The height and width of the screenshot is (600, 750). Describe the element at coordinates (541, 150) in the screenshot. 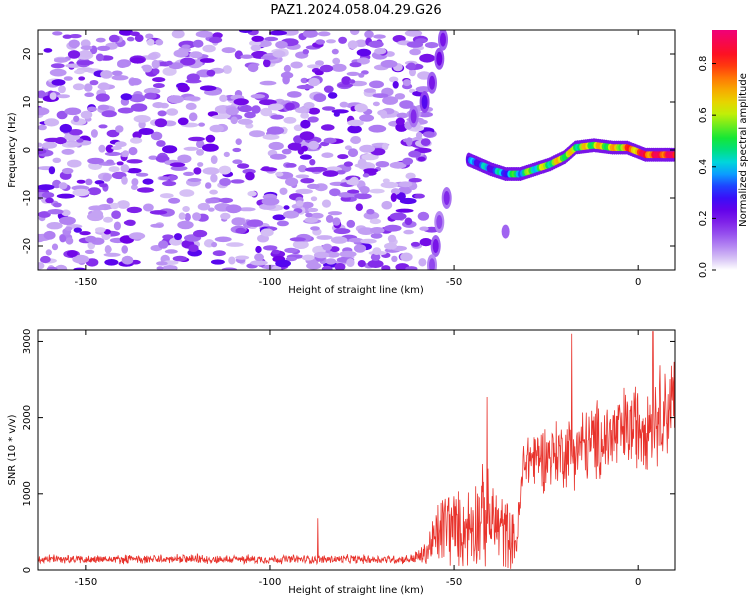

I see `heatmap-signal-cells` at that location.